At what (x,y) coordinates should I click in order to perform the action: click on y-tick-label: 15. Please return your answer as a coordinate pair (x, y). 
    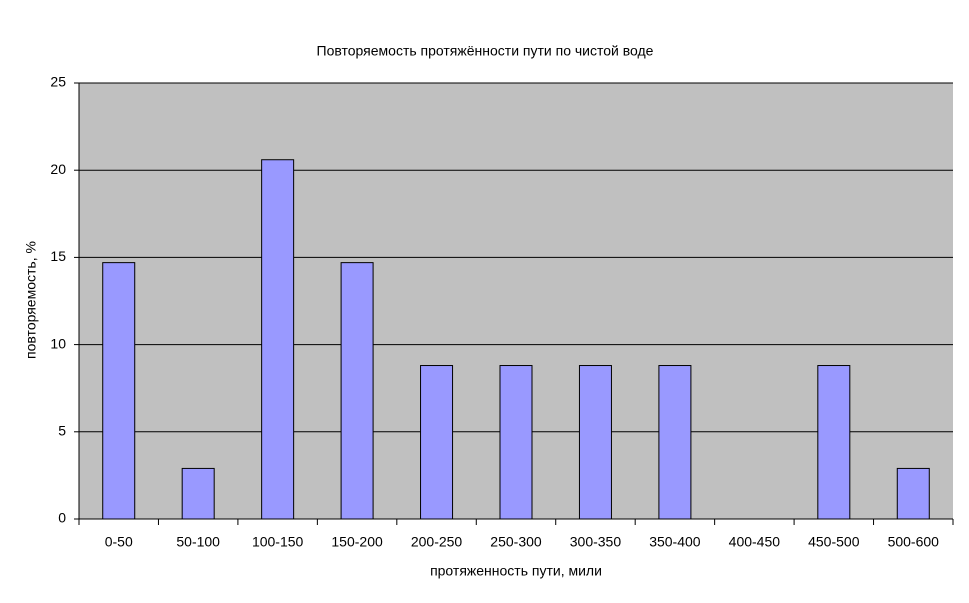
    Looking at the image, I should click on (58, 256).